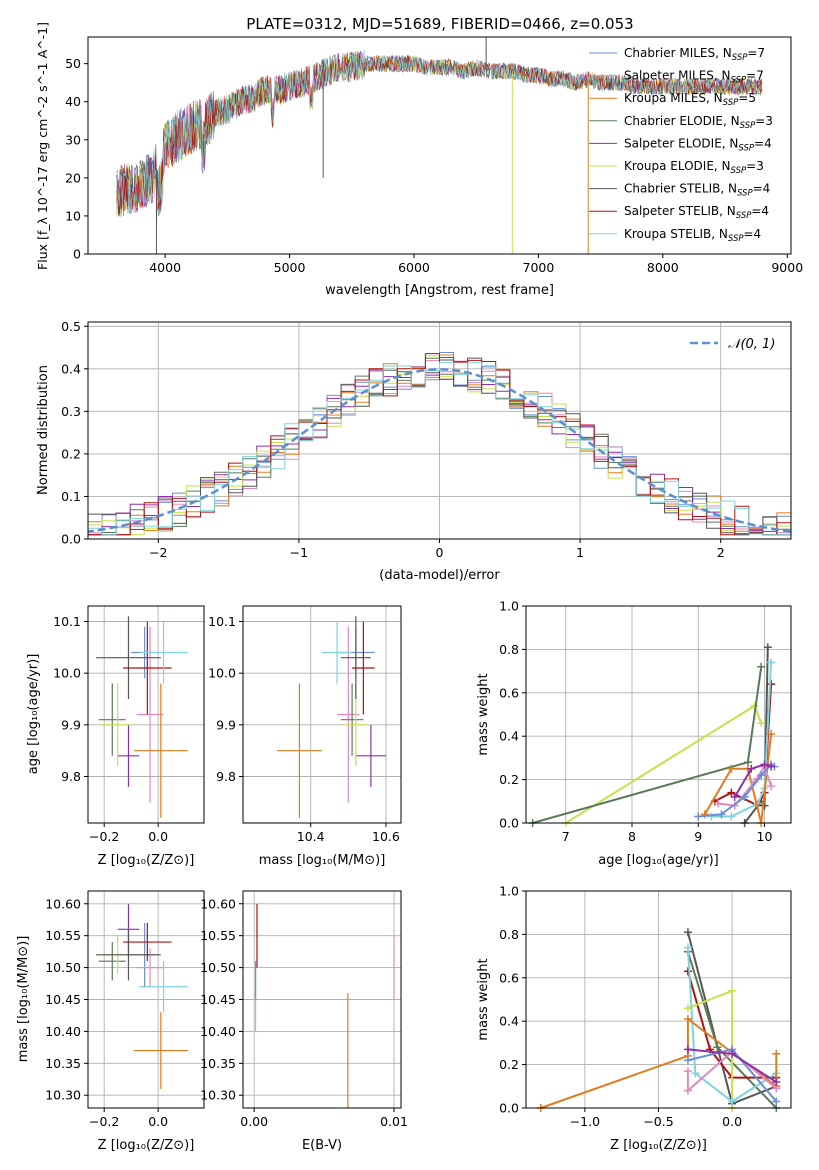 The image size is (819, 1170). Describe the element at coordinates (696, 212) in the screenshot. I see `legend-label: Salpeter STELIB, NSSP=4` at that location.